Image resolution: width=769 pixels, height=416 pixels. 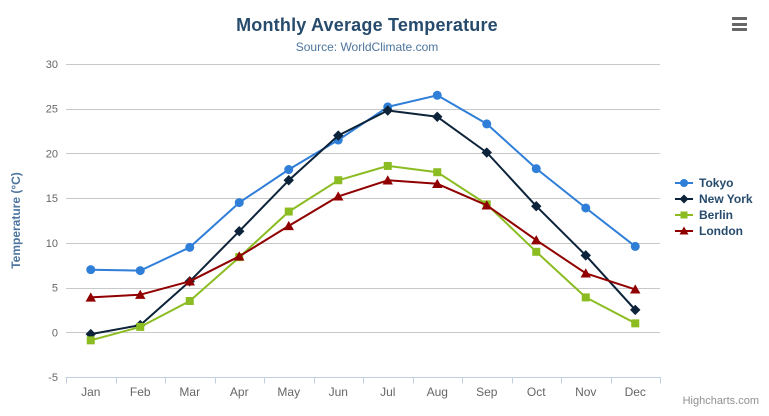 I want to click on x-tick-label: Jul, so click(x=387, y=392).